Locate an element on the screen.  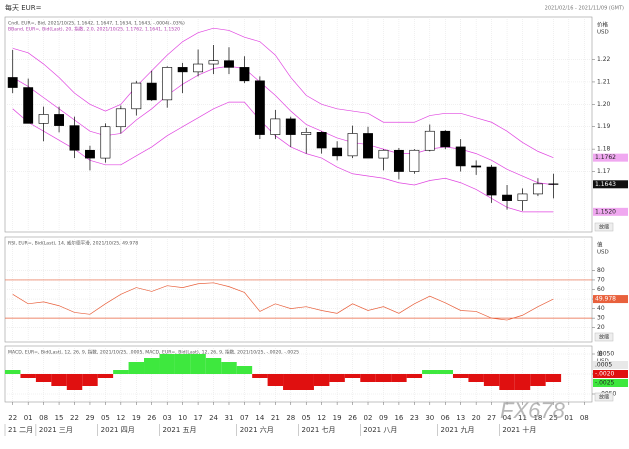
y-tick-label: 20 is located at coordinates (601, 327).